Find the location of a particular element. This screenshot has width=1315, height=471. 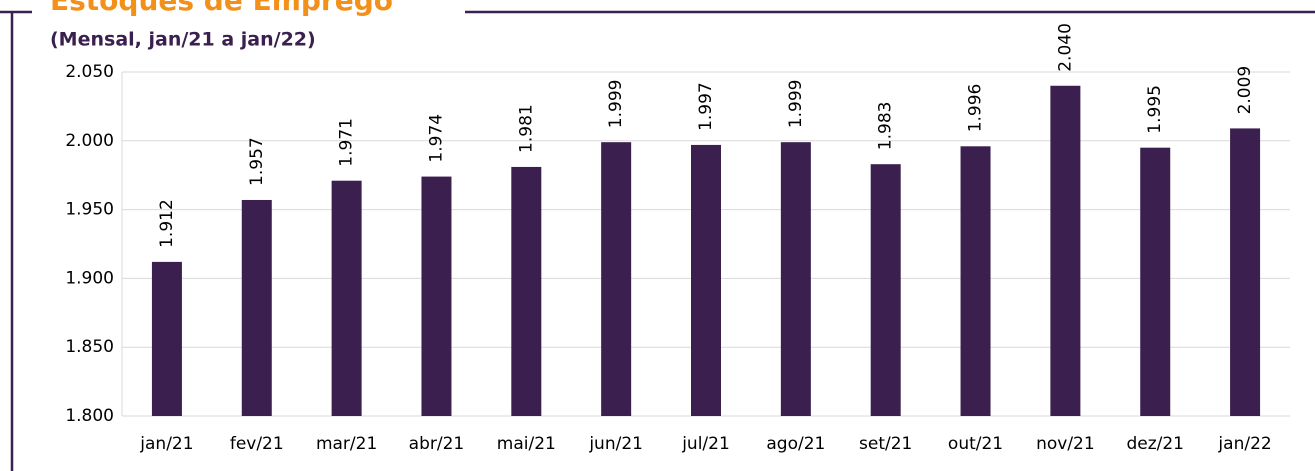

data-label: 2.040 is located at coordinates (1065, 47).